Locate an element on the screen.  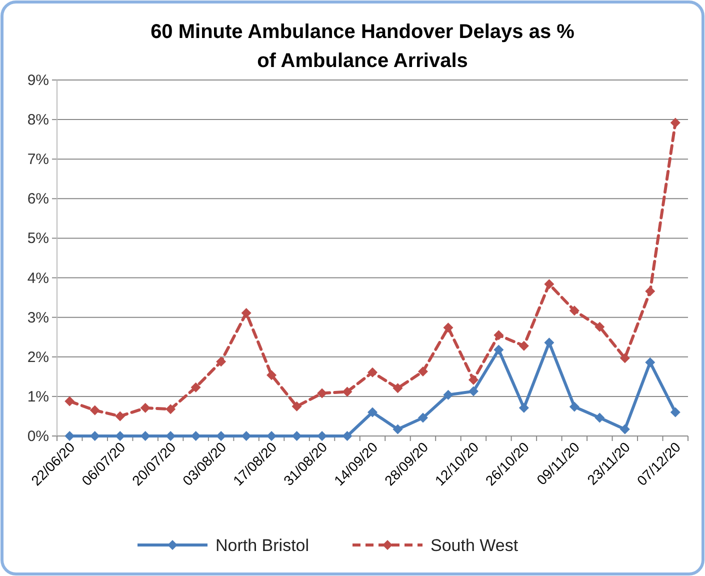
y-tick-label: 8% is located at coordinates (38, 120).